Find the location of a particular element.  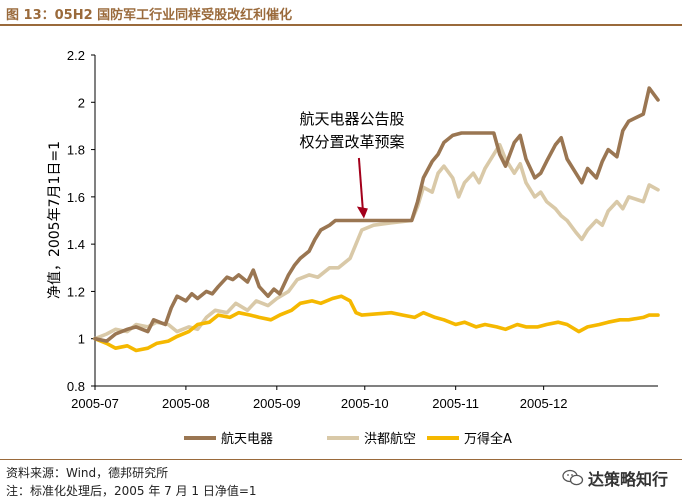

x-tick-label: 2005-12 is located at coordinates (544, 403).